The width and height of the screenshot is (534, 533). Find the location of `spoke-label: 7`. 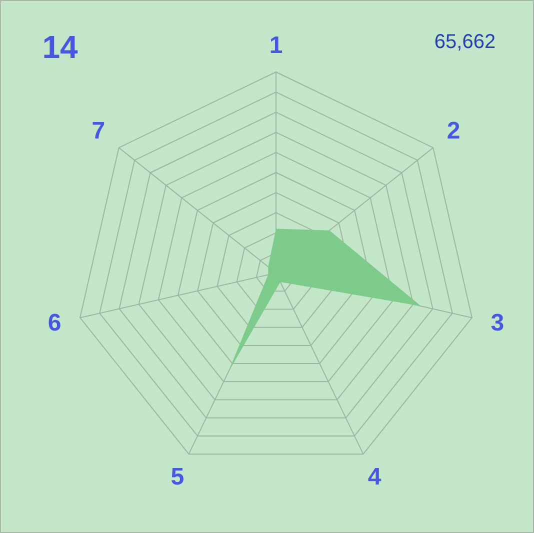

spoke-label: 7 is located at coordinates (99, 130).